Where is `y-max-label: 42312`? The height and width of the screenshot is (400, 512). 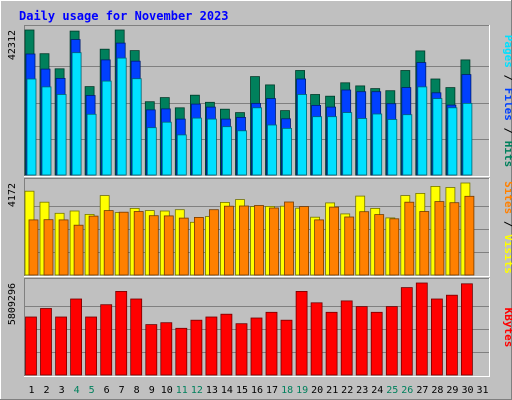 y-max-label: 42312 is located at coordinates (12, 45).